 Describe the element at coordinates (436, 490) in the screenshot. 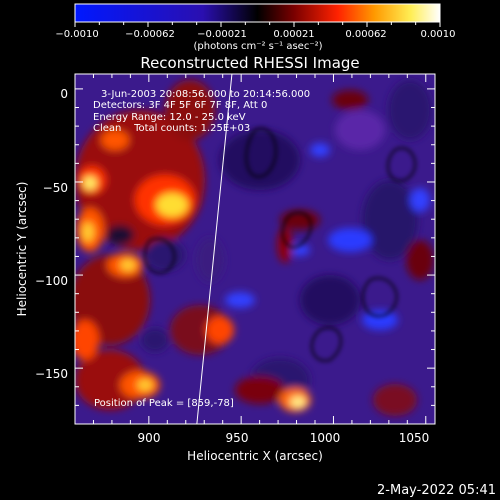

I see `timestamp: 2-May-2022 05:41` at that location.